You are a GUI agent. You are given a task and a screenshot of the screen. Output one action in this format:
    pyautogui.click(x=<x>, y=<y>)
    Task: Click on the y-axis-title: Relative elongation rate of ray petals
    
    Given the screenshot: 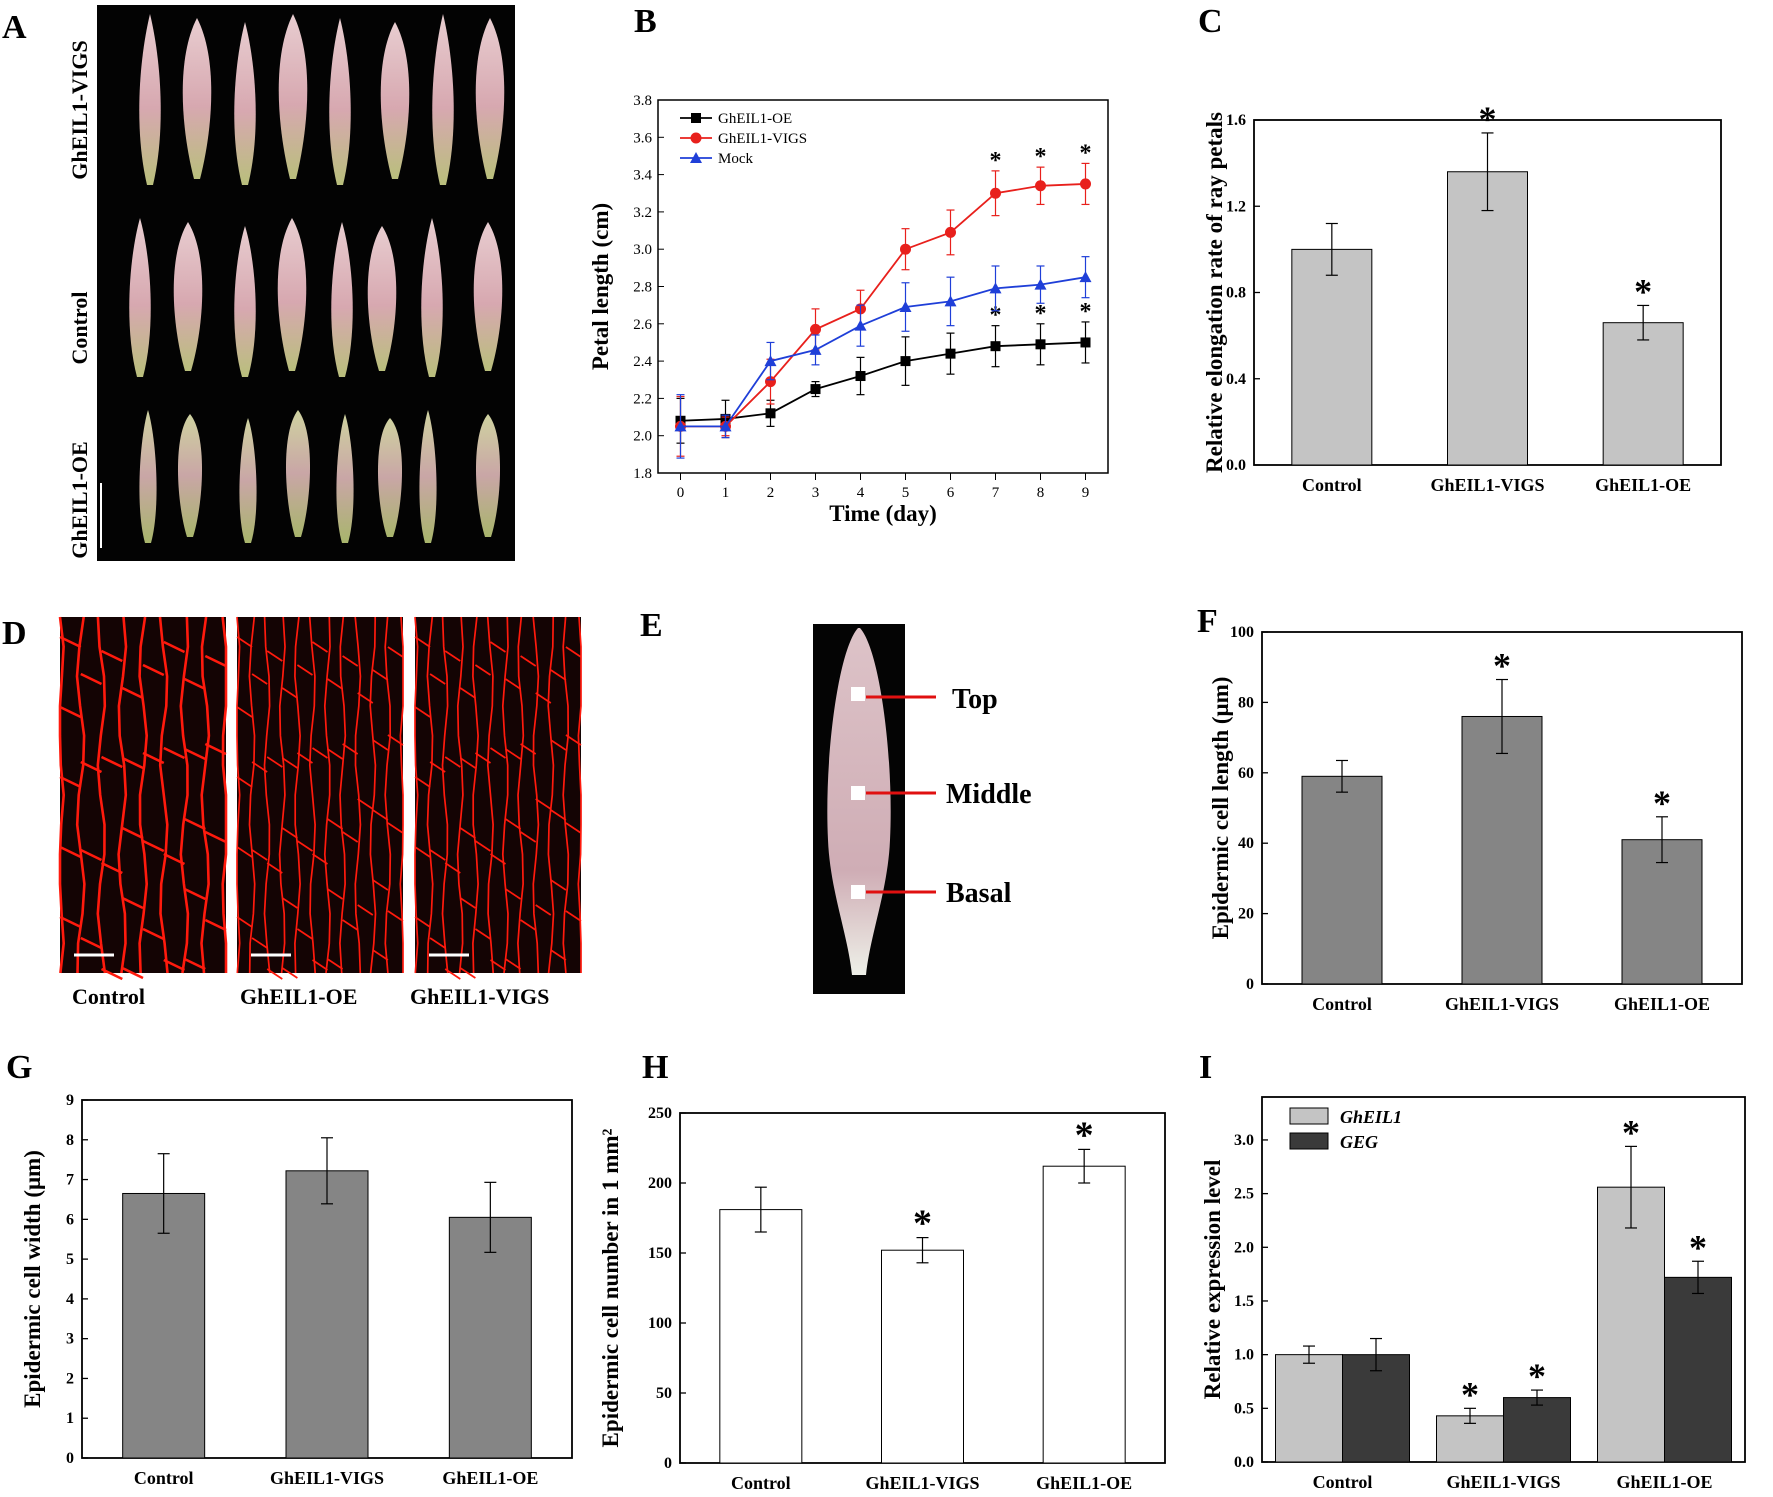 What is the action you would take?
    pyautogui.click(x=1214, y=292)
    